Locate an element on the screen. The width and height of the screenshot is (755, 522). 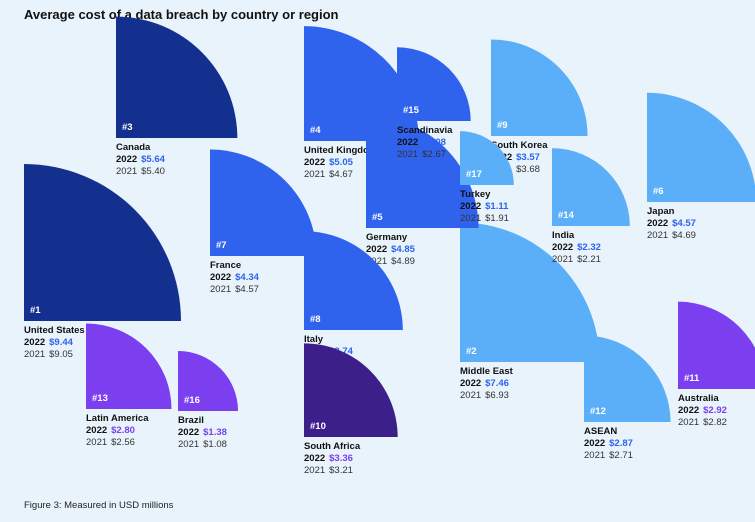
value-2021: $2.67 is located at coordinates (434, 154).